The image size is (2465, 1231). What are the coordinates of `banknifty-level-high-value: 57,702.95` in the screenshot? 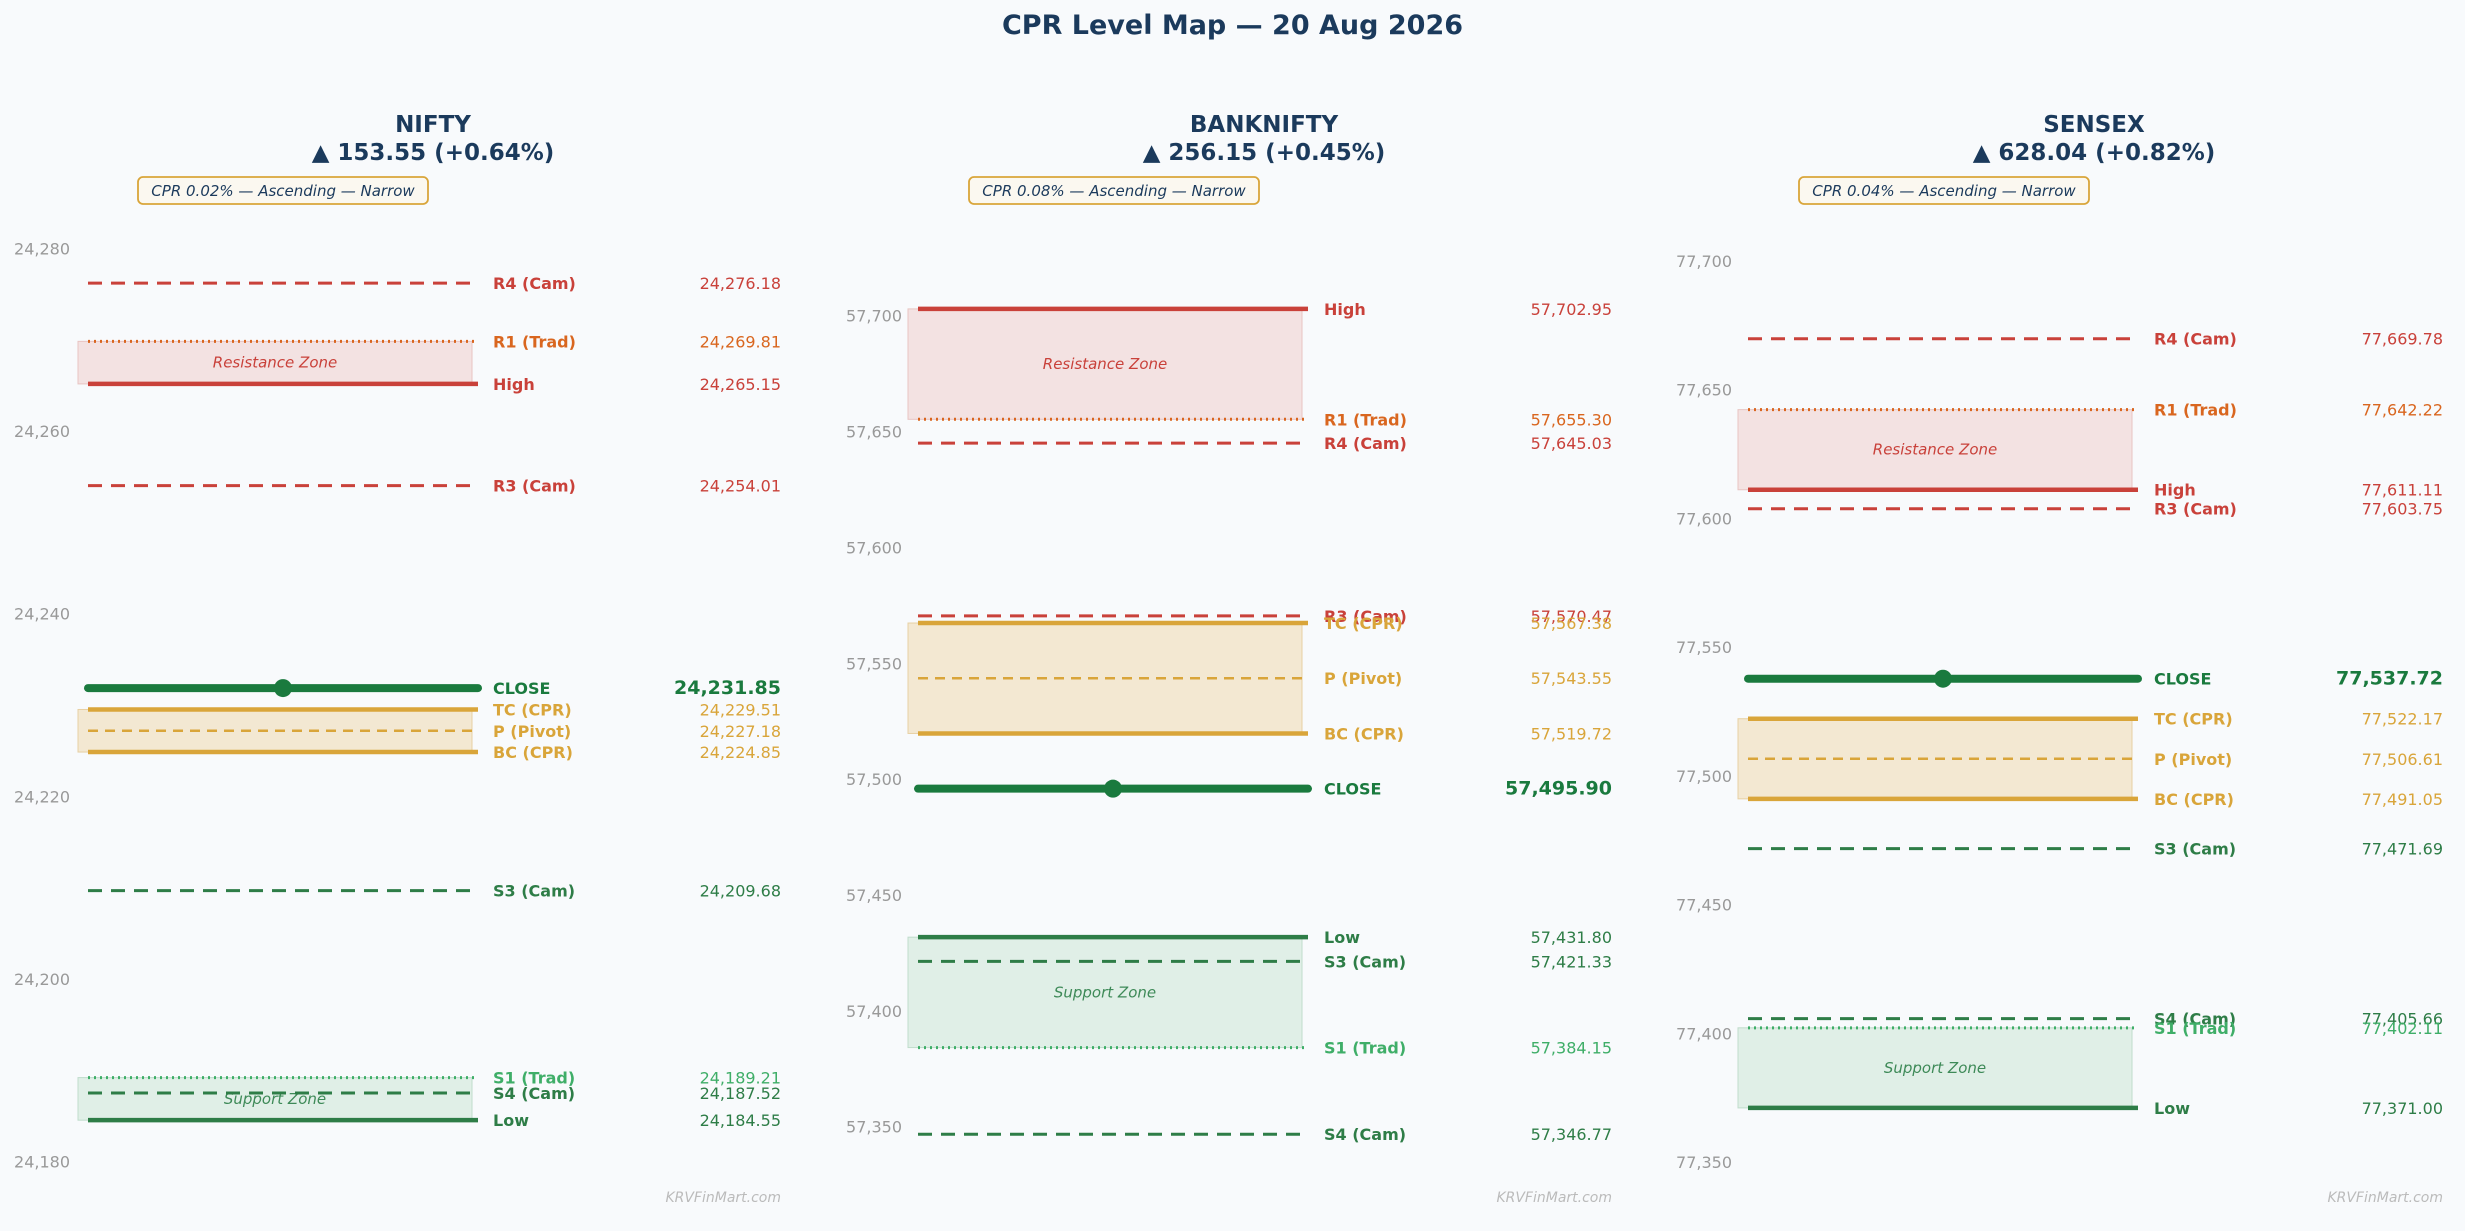 It's located at (1571, 309).